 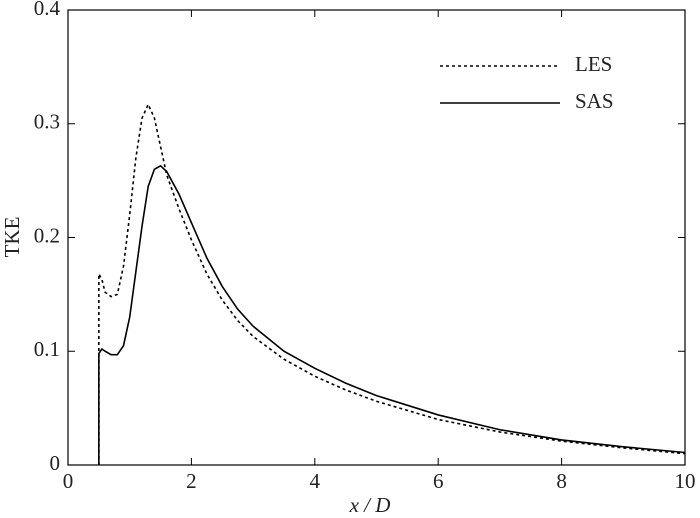 What do you see at coordinates (12, 237) in the screenshot?
I see `y-axis-label: TKE` at bounding box center [12, 237].